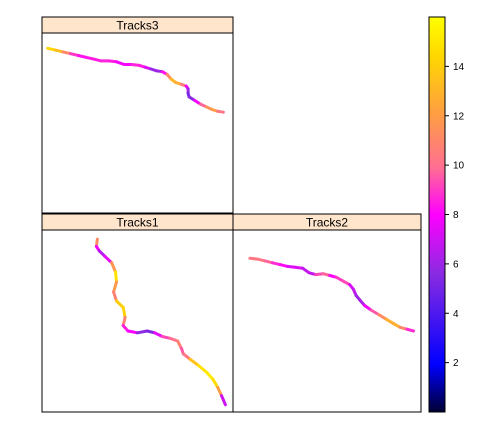 The width and height of the screenshot is (504, 432). What do you see at coordinates (135, 80) in the screenshot?
I see `track-path-tracks3` at bounding box center [135, 80].